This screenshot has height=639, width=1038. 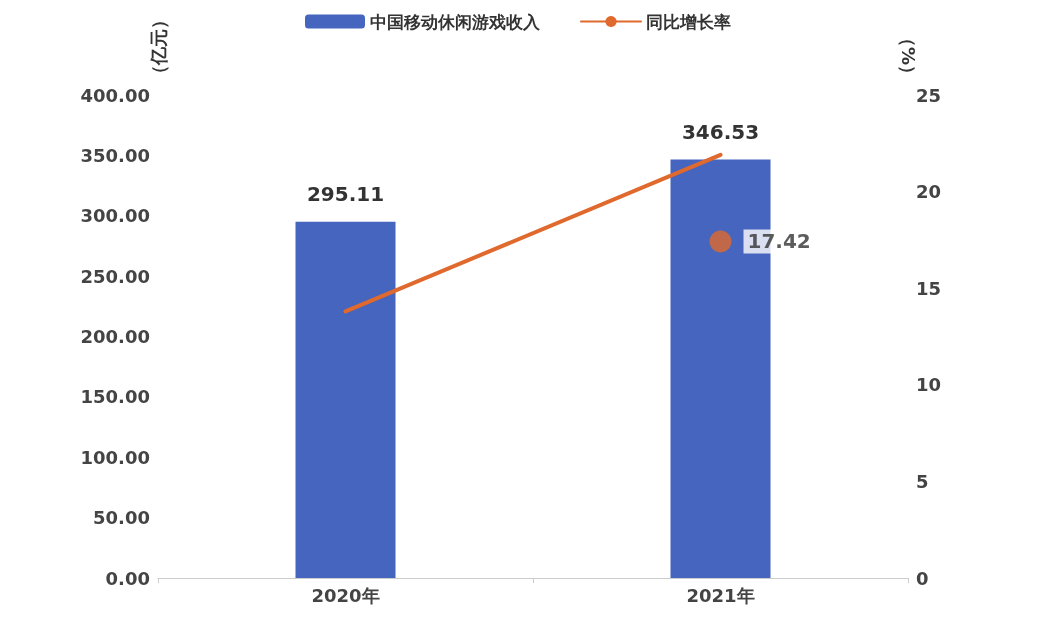 What do you see at coordinates (908, 55) in the screenshot?
I see `y2-axis-title: （%）` at bounding box center [908, 55].